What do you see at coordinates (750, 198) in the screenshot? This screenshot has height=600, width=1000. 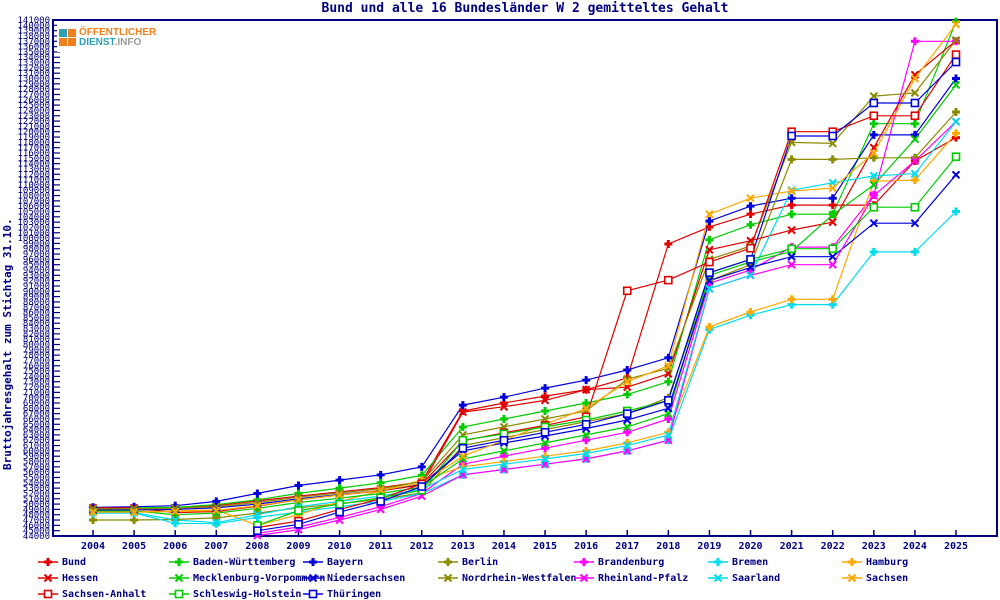 I see `marker-Sachsen-2020` at bounding box center [750, 198].